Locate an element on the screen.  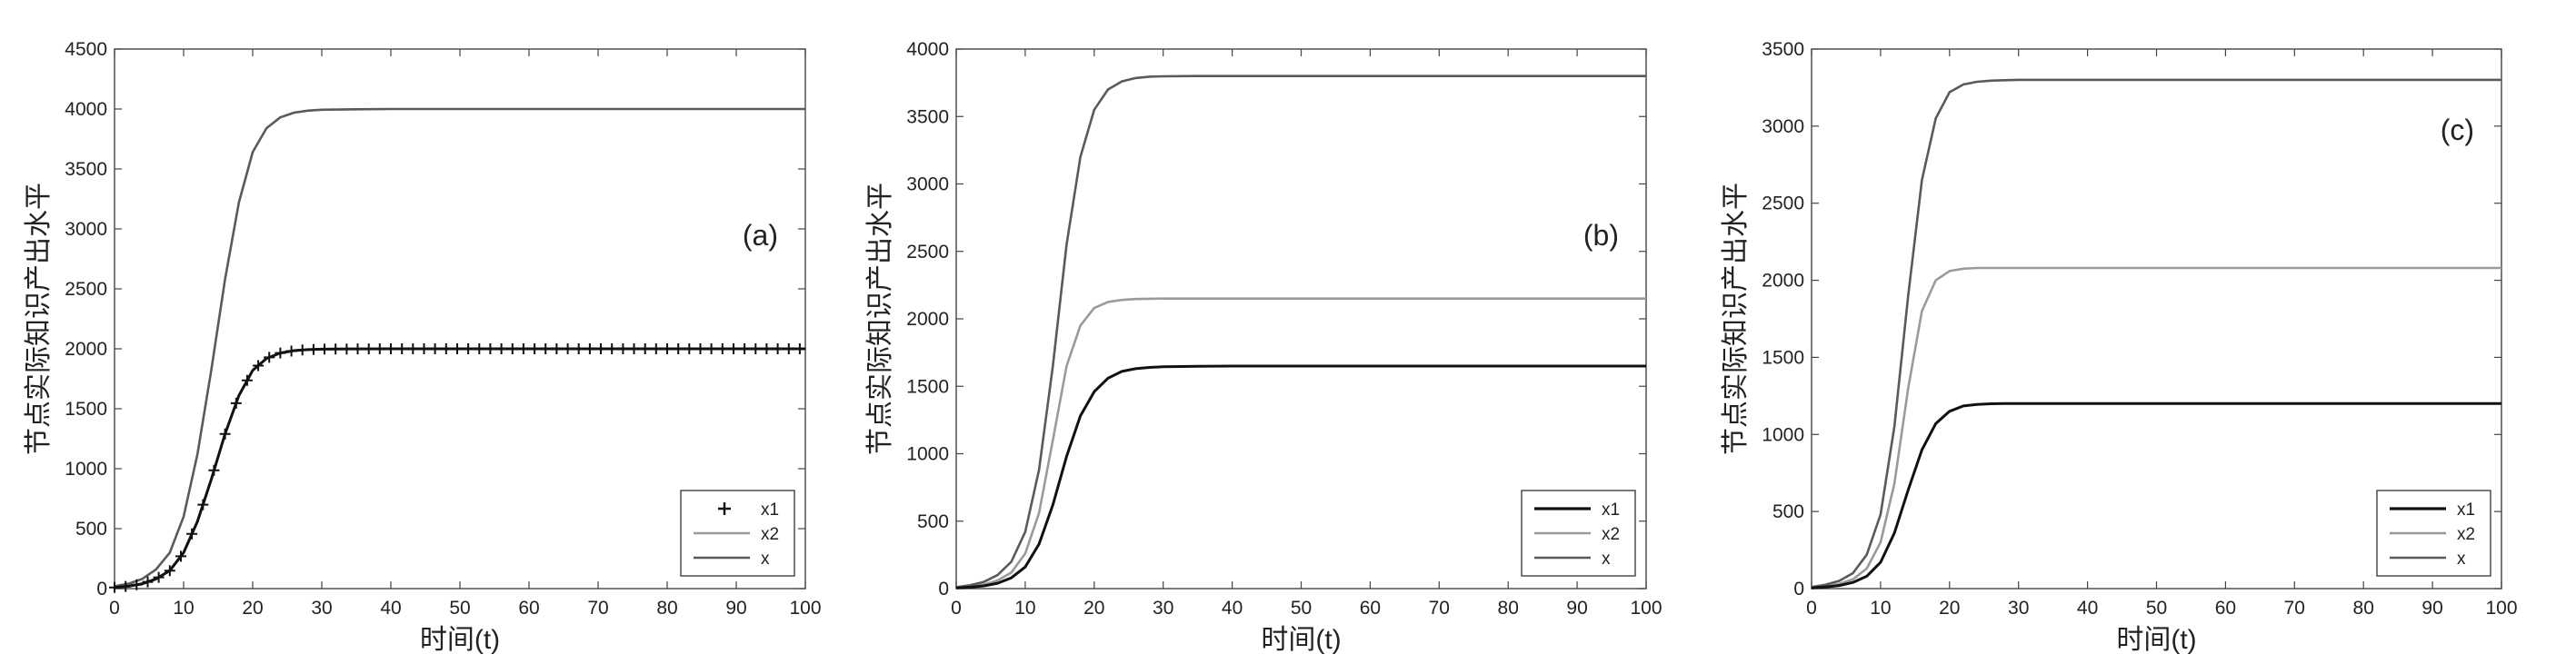
x-tick-label: 60 is located at coordinates (2225, 608).